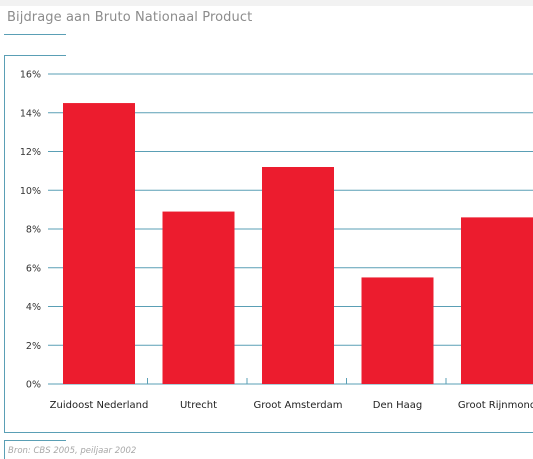  What do you see at coordinates (198, 405) in the screenshot?
I see `category-label: Utrecht` at bounding box center [198, 405].